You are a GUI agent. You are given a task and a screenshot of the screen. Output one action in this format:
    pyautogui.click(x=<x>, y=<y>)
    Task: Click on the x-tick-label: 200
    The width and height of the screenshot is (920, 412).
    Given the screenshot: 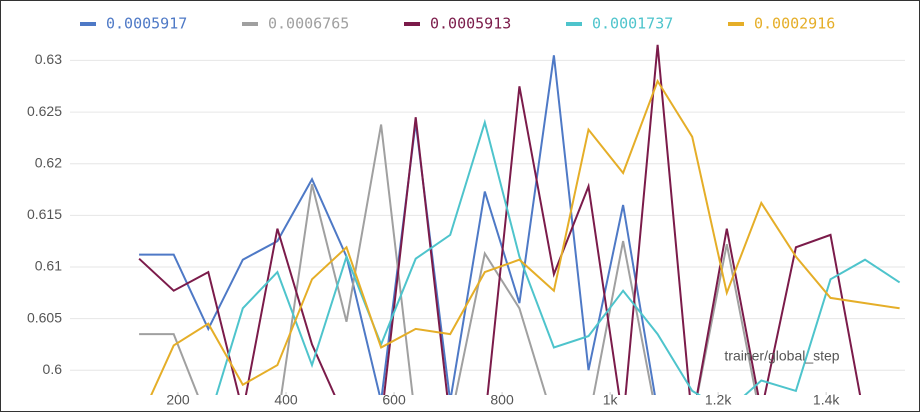 What is the action you would take?
    pyautogui.click(x=178, y=400)
    